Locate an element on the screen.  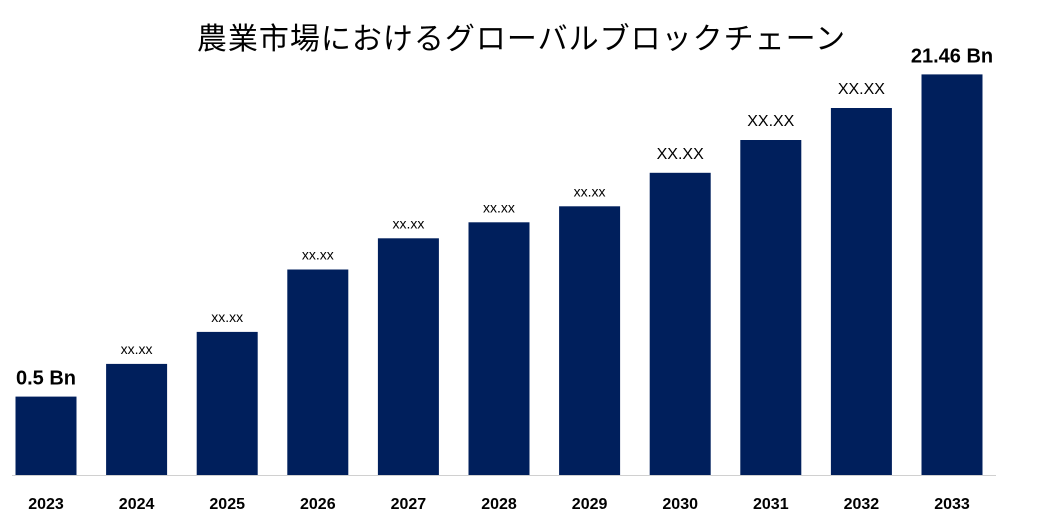
x-tick-label-2032: 2032 is located at coordinates (862, 504).